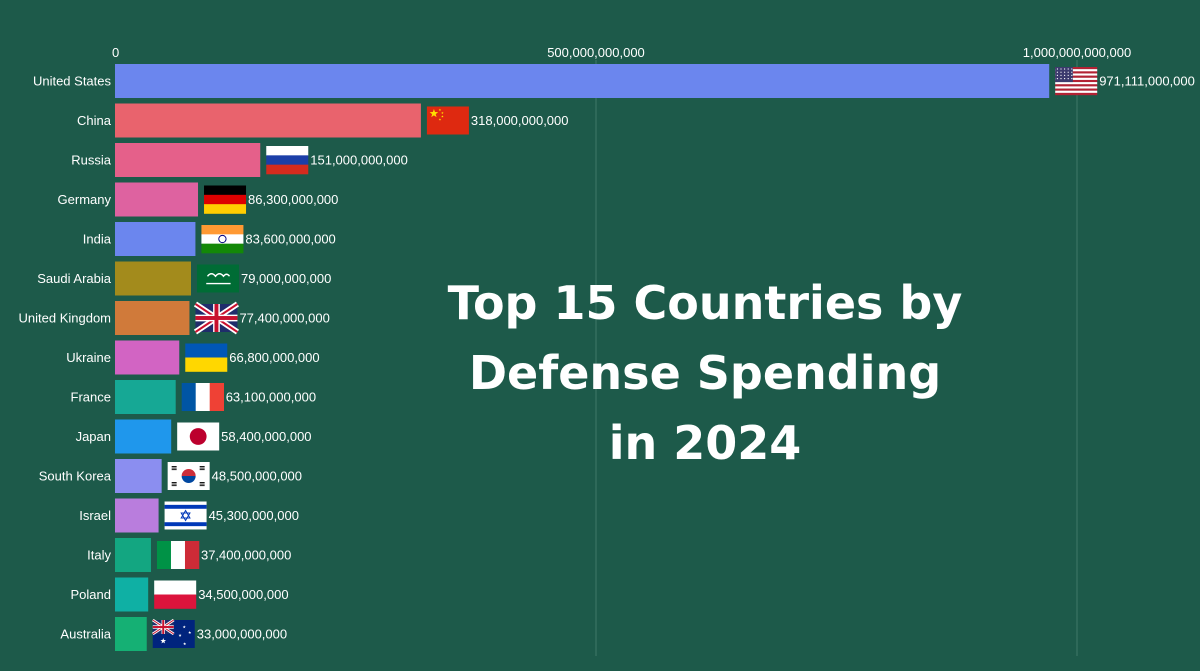  Describe the element at coordinates (85, 199) in the screenshot. I see `category-label: Germany` at that location.